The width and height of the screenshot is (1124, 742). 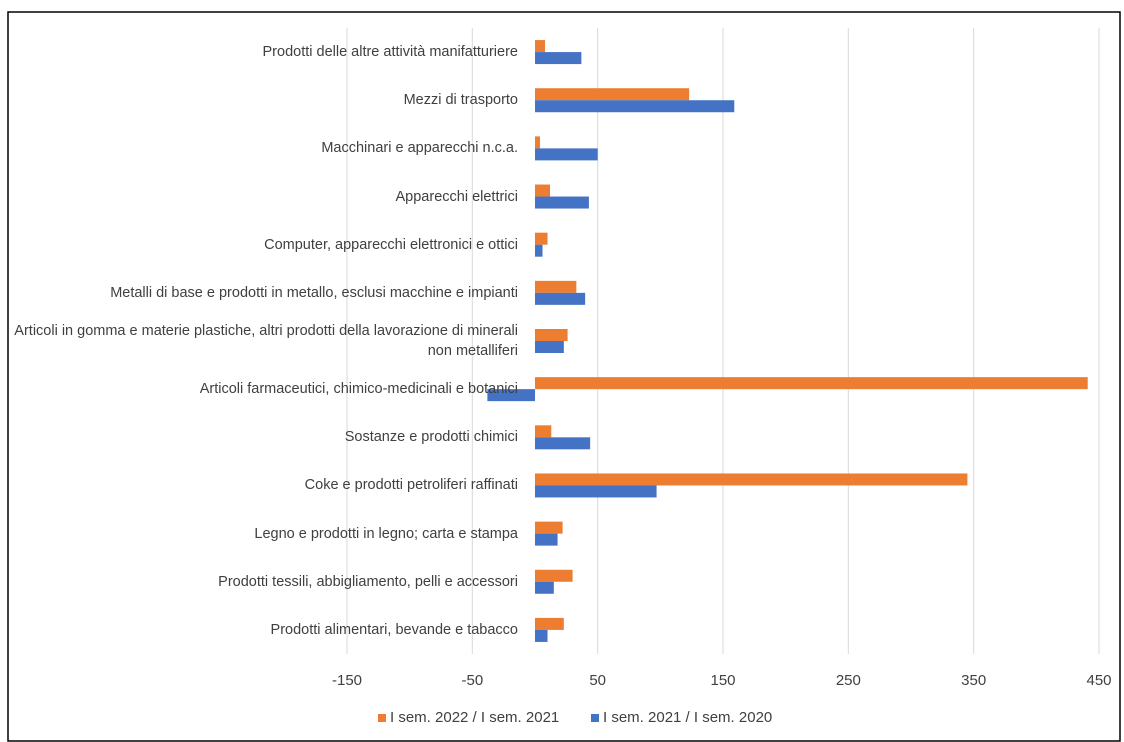 I want to click on y-tick-label: Mezzi di trasporto, so click(x=460, y=100).